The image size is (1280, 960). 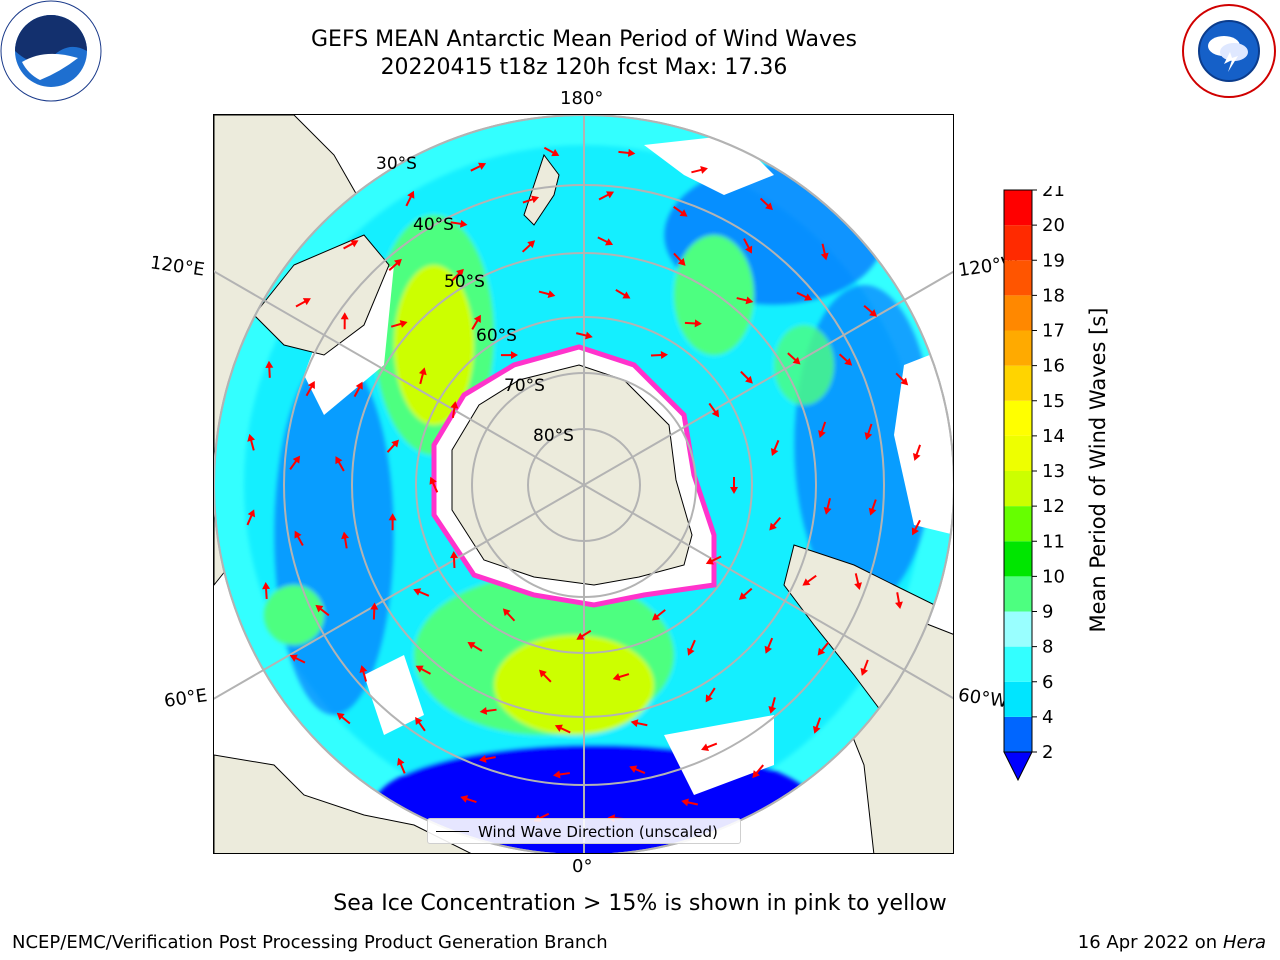 I want to click on colorbar-tick-label: 20, so click(x=1053, y=225).